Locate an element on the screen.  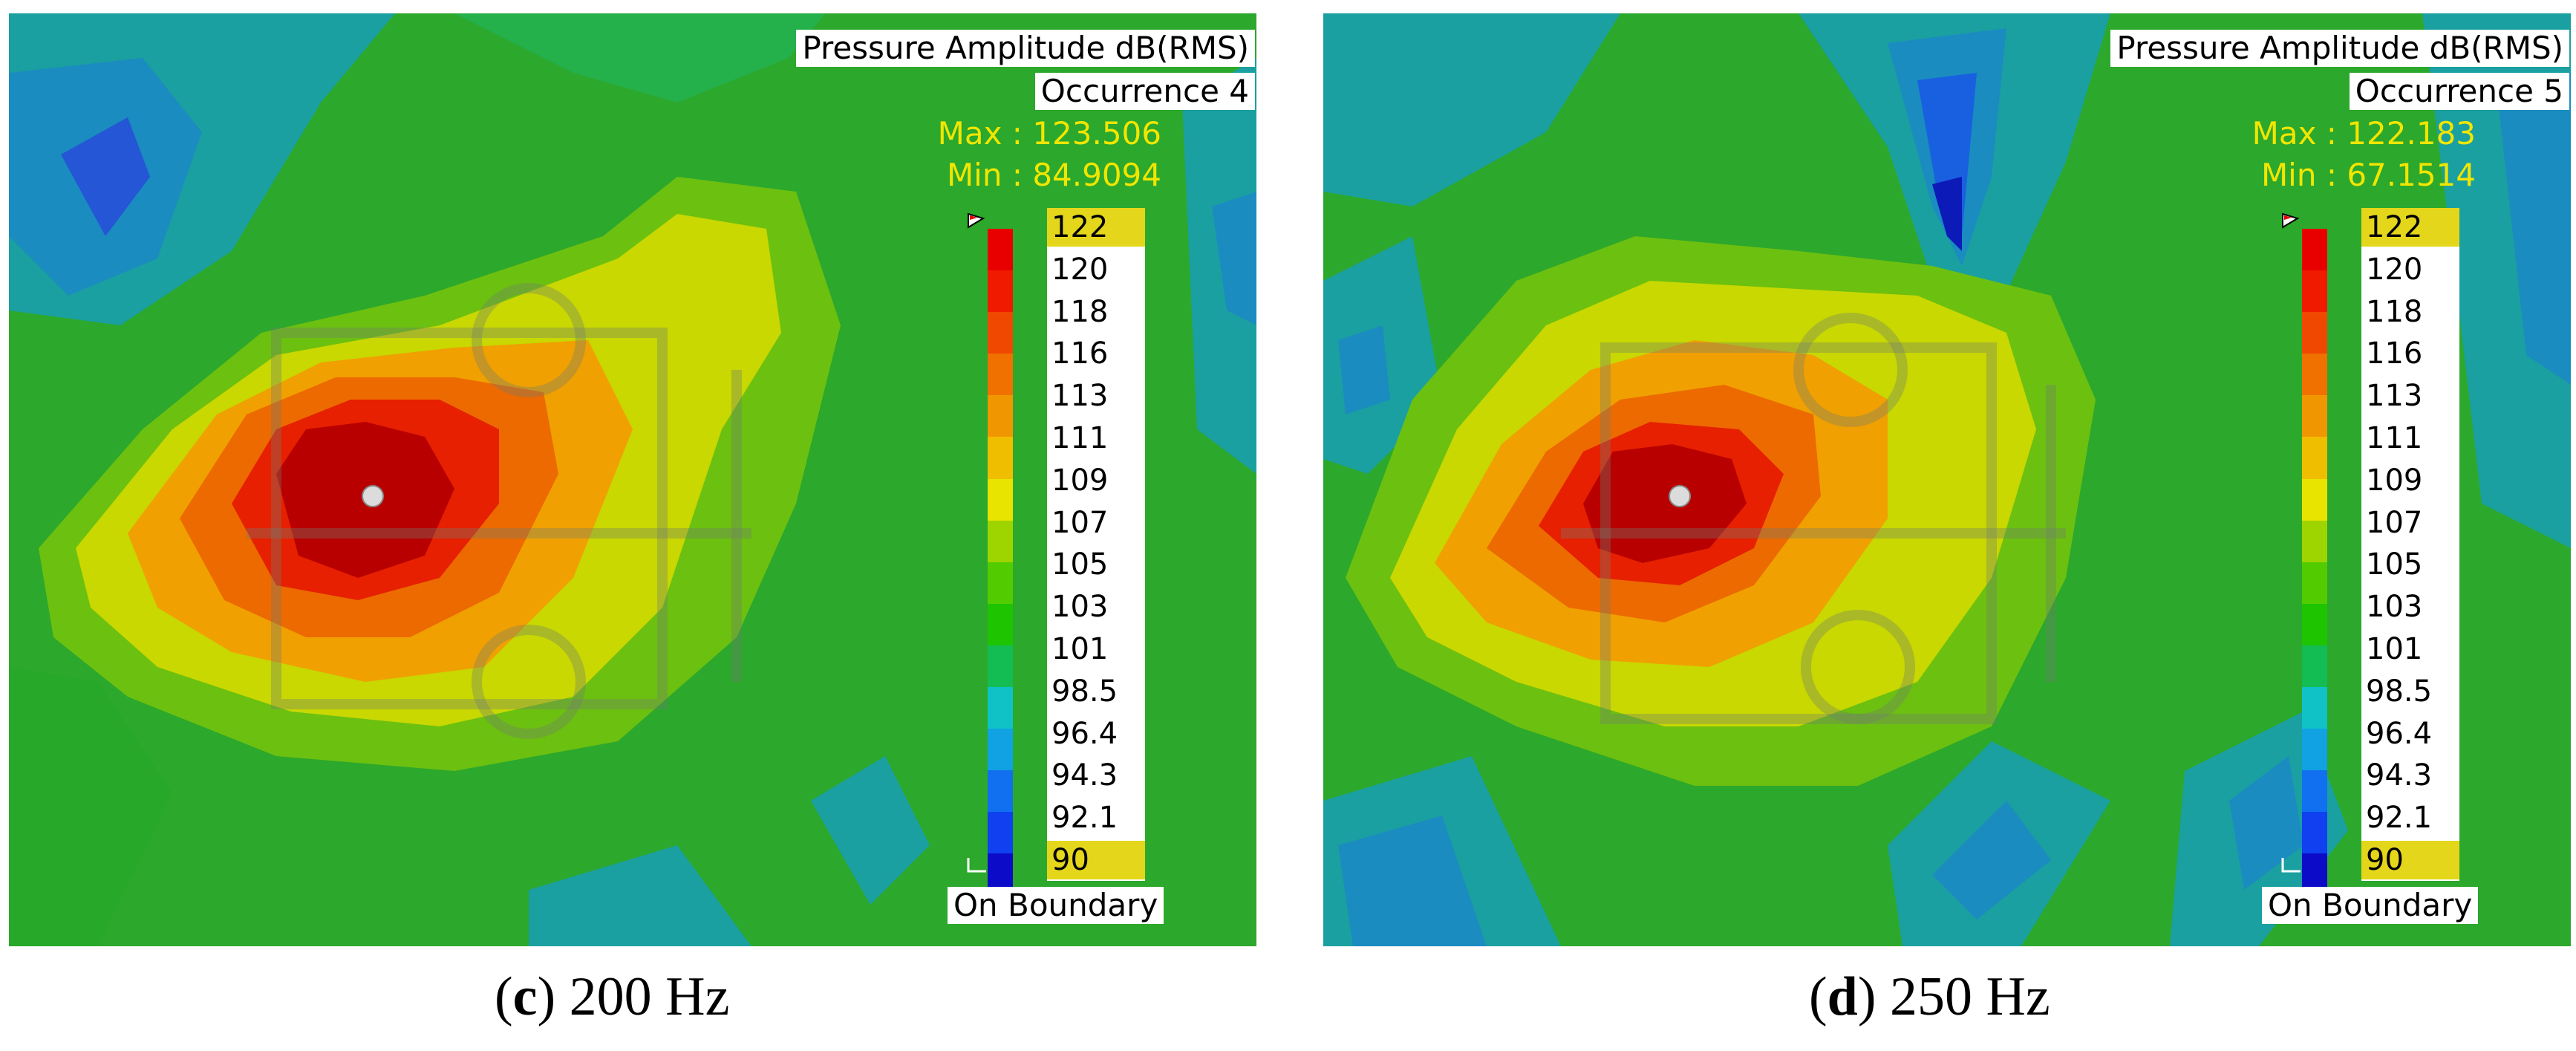
caption-text: 200 Hz is located at coordinates (642, 996).